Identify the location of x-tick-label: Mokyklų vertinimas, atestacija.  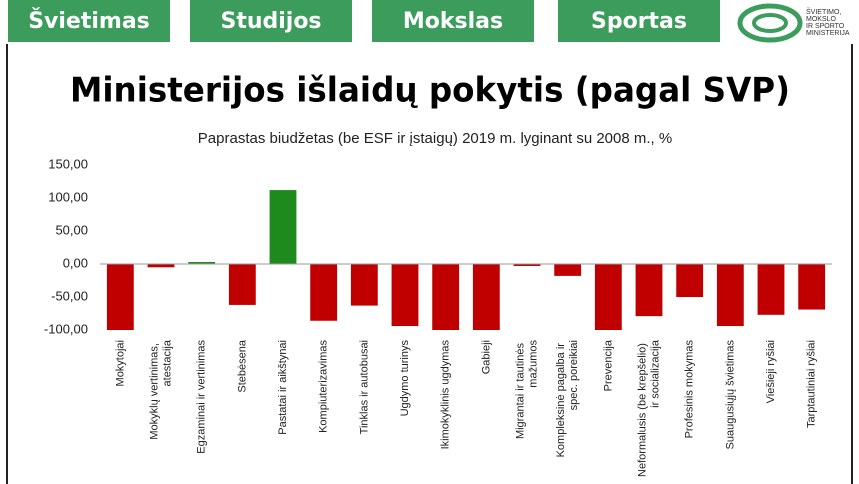
(160, 389).